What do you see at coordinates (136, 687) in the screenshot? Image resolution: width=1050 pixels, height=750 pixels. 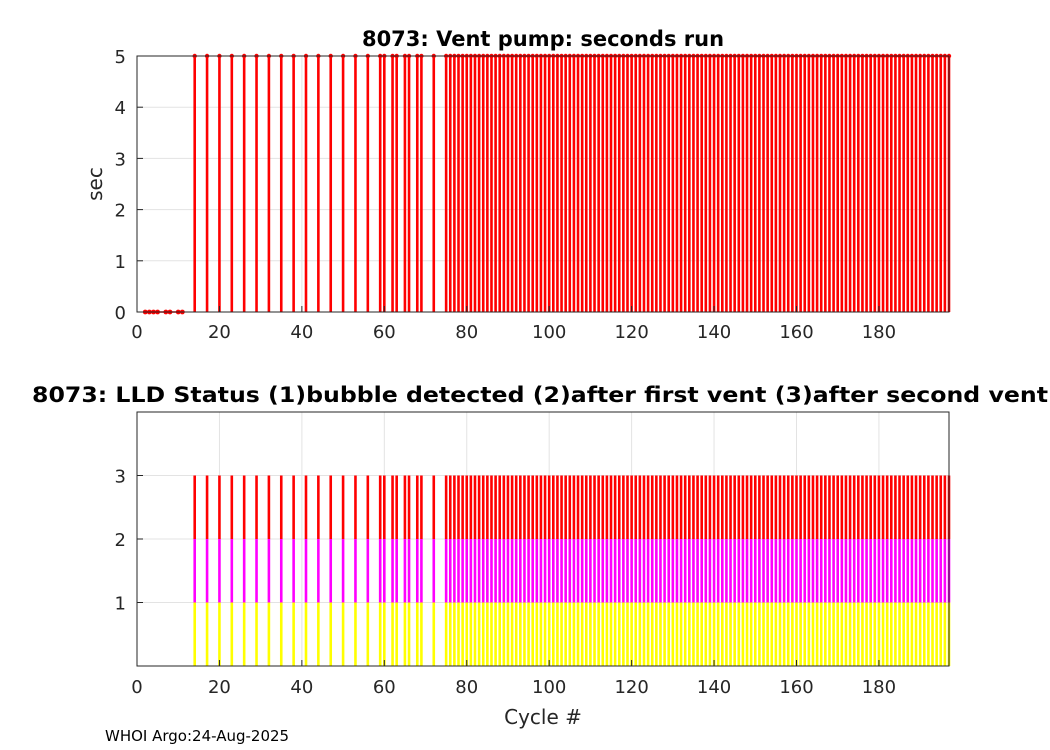 I see `lld-status-x-tick-label: 0` at bounding box center [136, 687].